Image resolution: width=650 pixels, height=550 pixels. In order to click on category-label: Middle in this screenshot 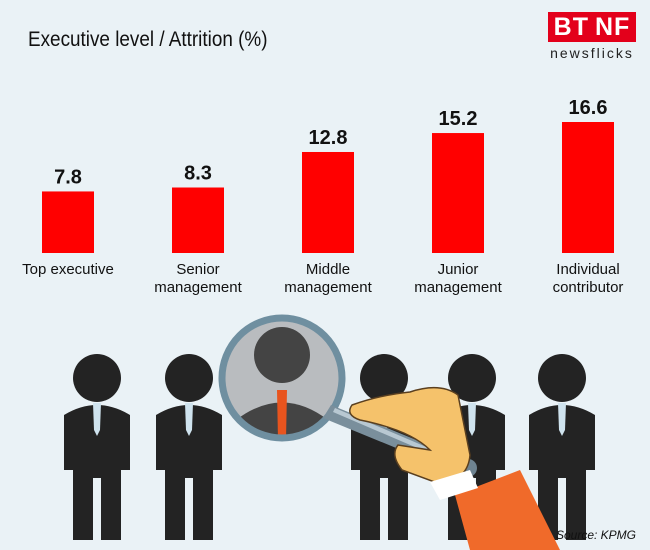, I will do `click(328, 269)`.